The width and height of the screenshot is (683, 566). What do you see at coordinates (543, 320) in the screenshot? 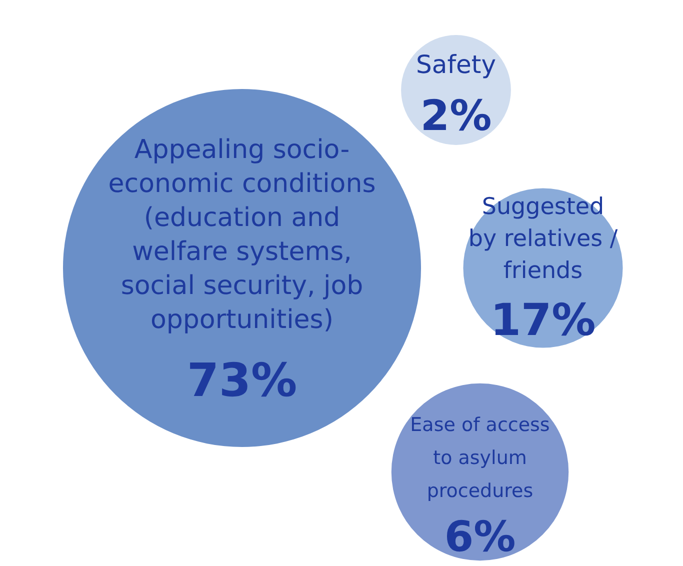
I see `data-label: 17%` at bounding box center [543, 320].